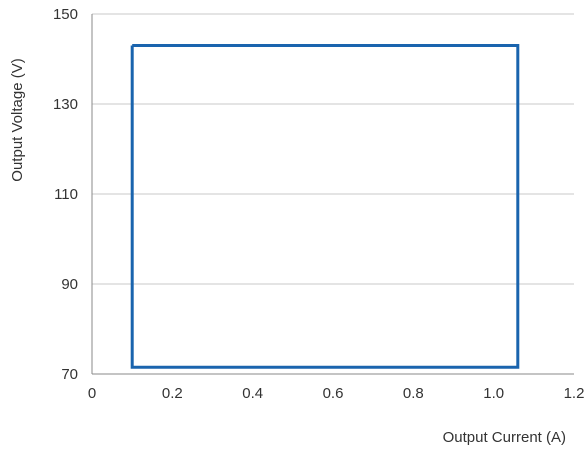  I want to click on x-tick-label: 1.2, so click(574, 393).